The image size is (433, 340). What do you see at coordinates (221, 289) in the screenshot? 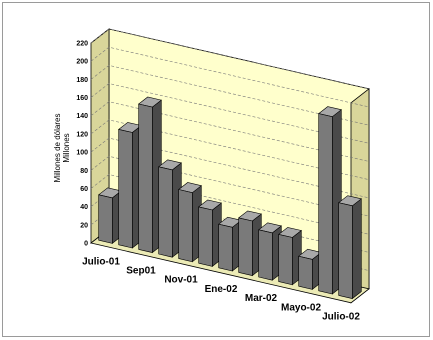
I see `x-tick-label: Ene-02` at bounding box center [221, 289].